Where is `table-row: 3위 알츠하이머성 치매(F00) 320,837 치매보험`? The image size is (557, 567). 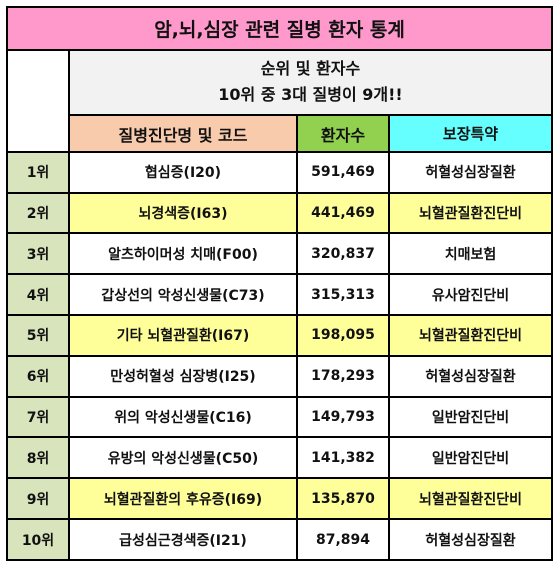 table-row: 3위 알츠하이머성 치매(F00) 320,837 치매보험 is located at coordinates (280, 254).